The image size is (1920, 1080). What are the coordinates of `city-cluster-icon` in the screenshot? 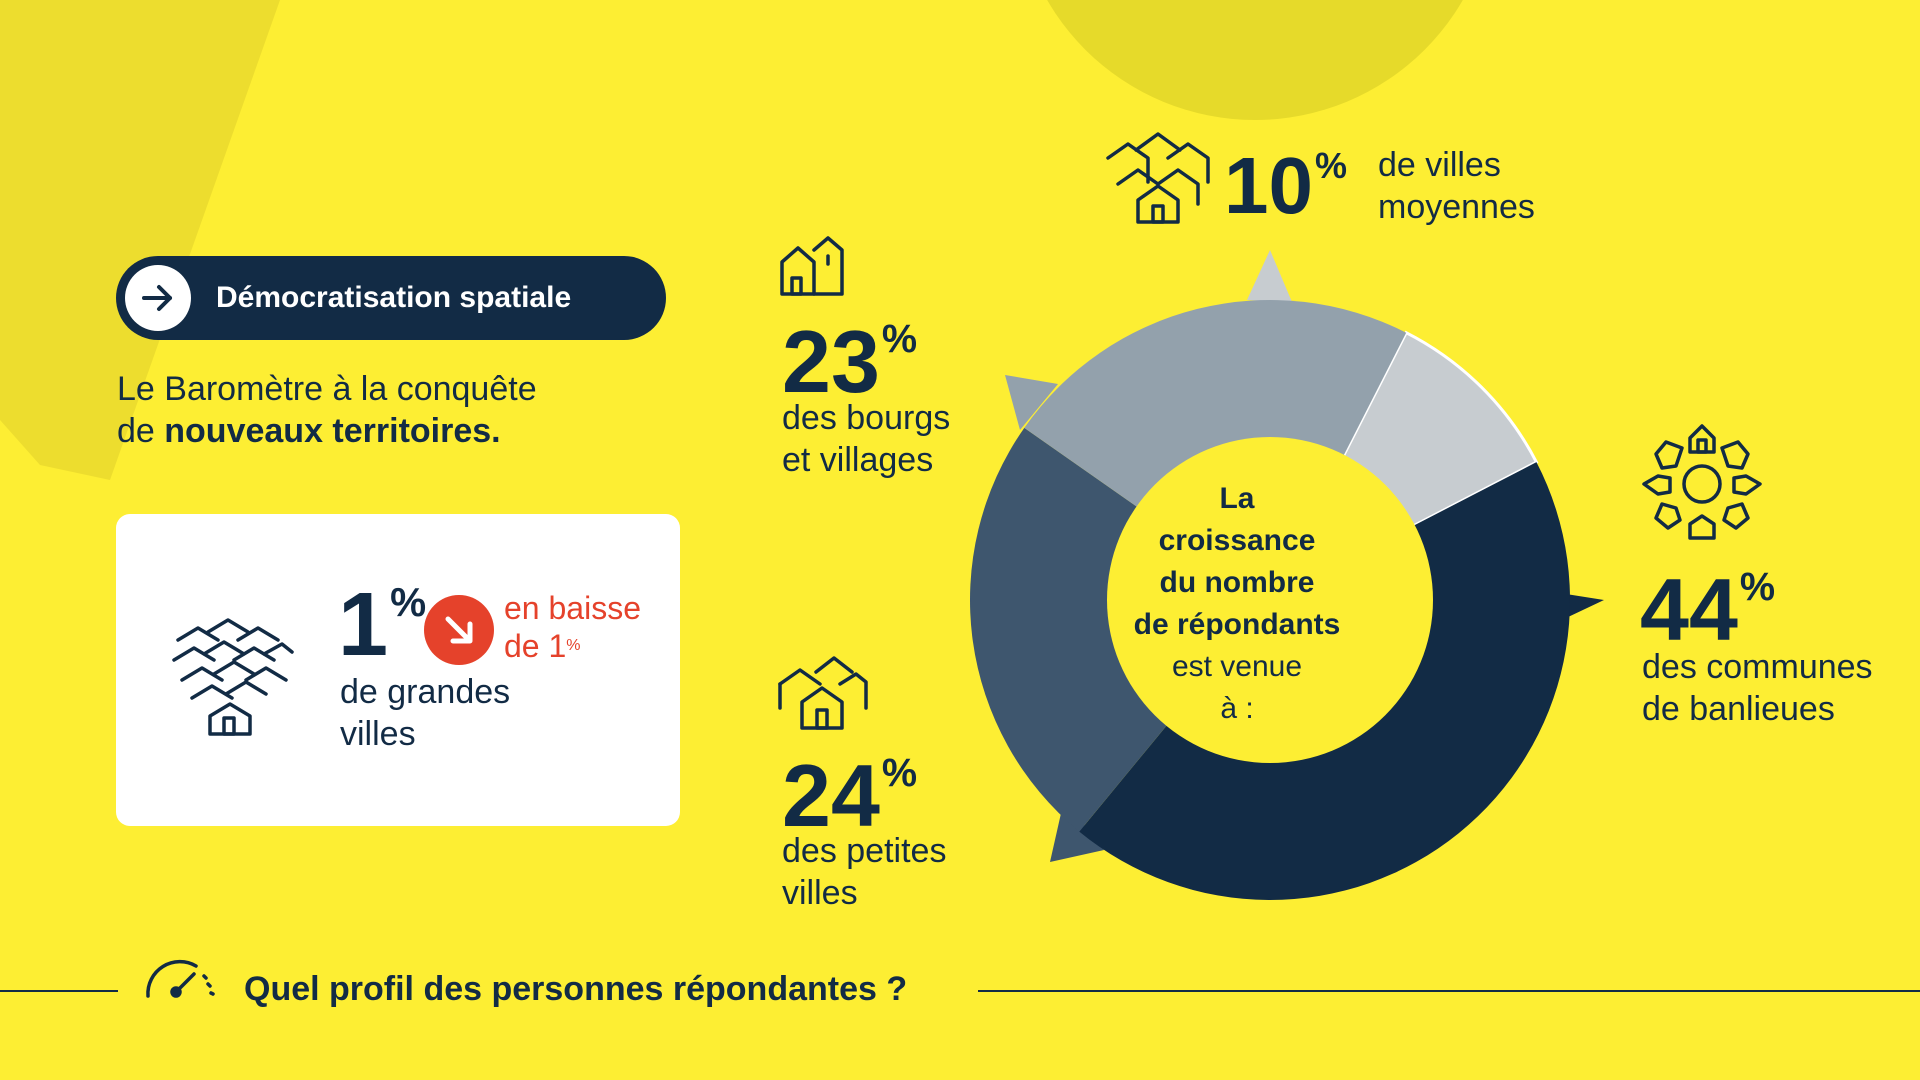 It's located at (233, 677).